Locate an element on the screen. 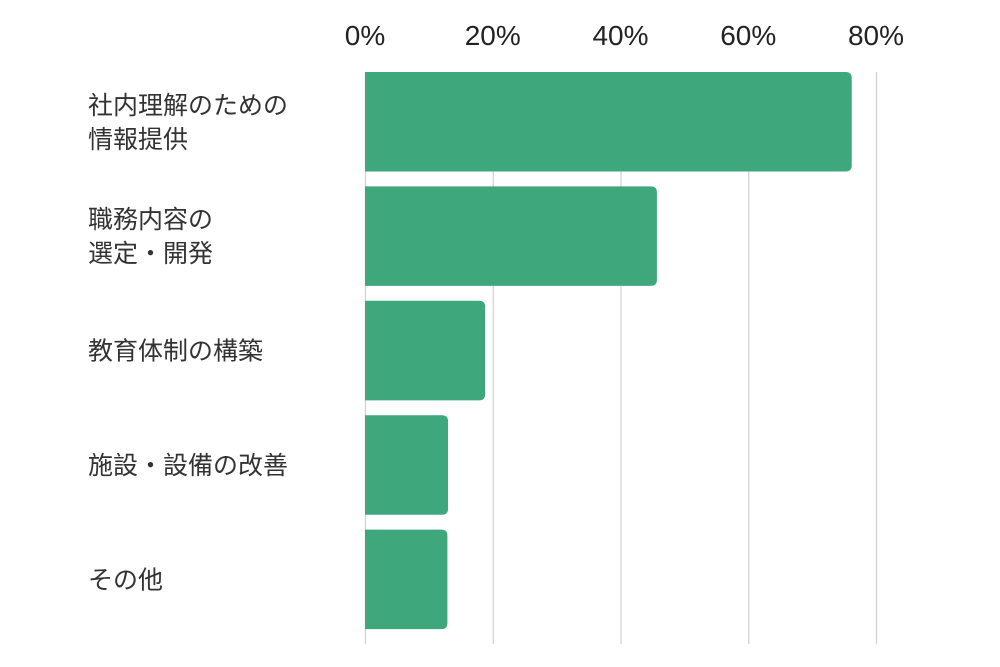 Image resolution: width=1000 pixels, height=667 pixels. category-label: 職務内容の is located at coordinates (150, 219).